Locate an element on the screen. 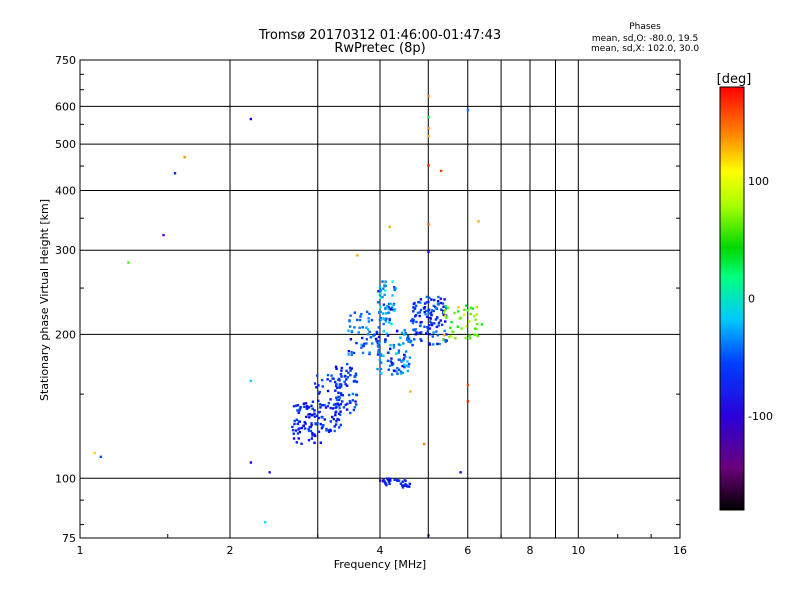 This screenshot has height=600, width=800. x-tick-label: 10 is located at coordinates (578, 550).